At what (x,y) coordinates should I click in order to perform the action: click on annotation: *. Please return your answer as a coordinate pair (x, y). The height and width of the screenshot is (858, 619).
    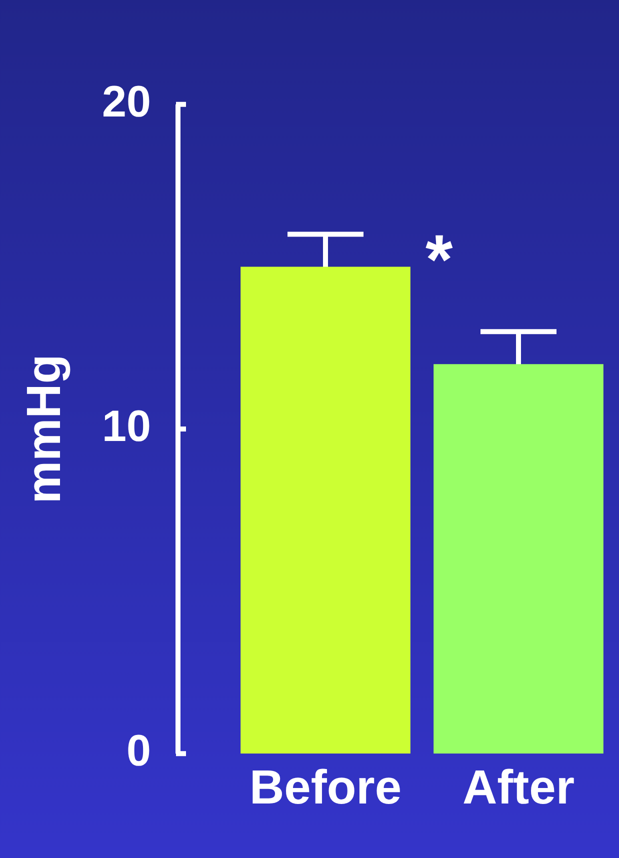
    Looking at the image, I should click on (440, 259).